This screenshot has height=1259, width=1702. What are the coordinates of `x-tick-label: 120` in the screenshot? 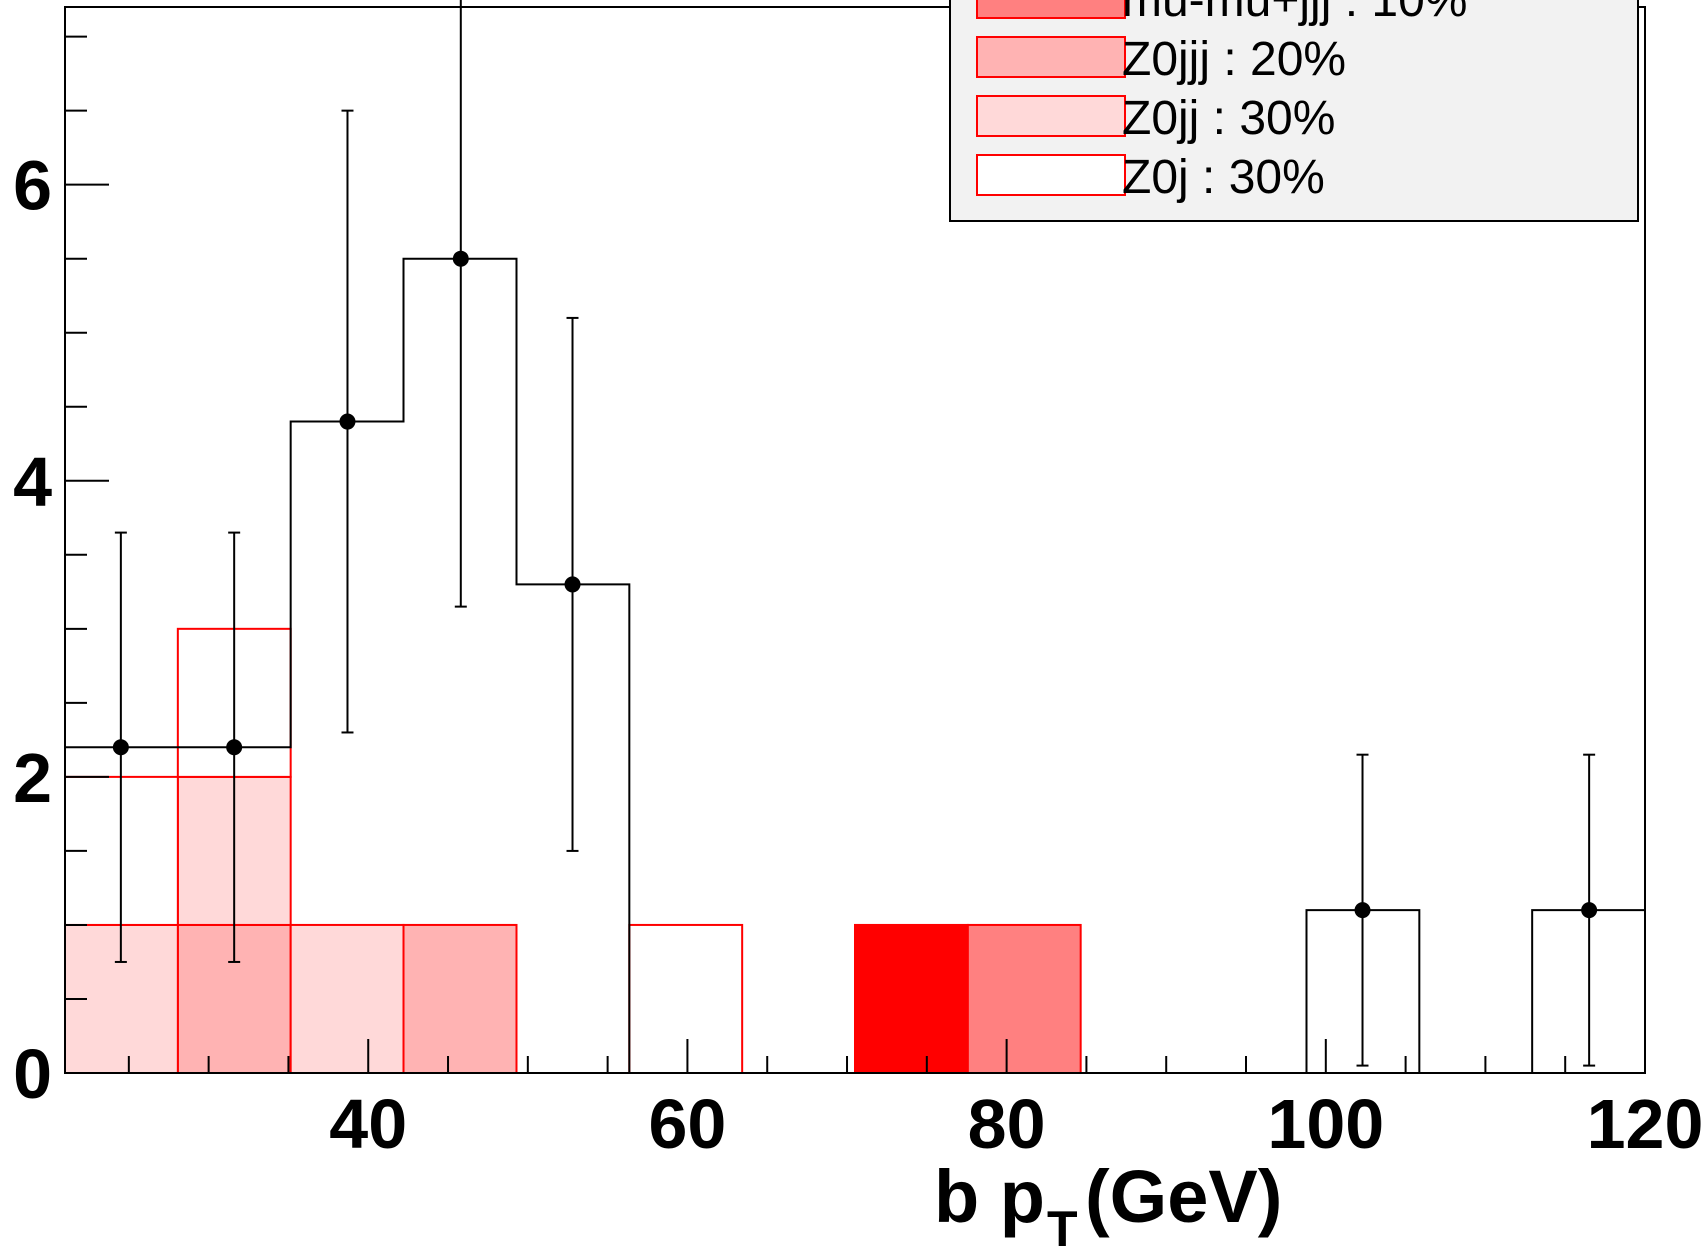 It's located at (1644, 1124).